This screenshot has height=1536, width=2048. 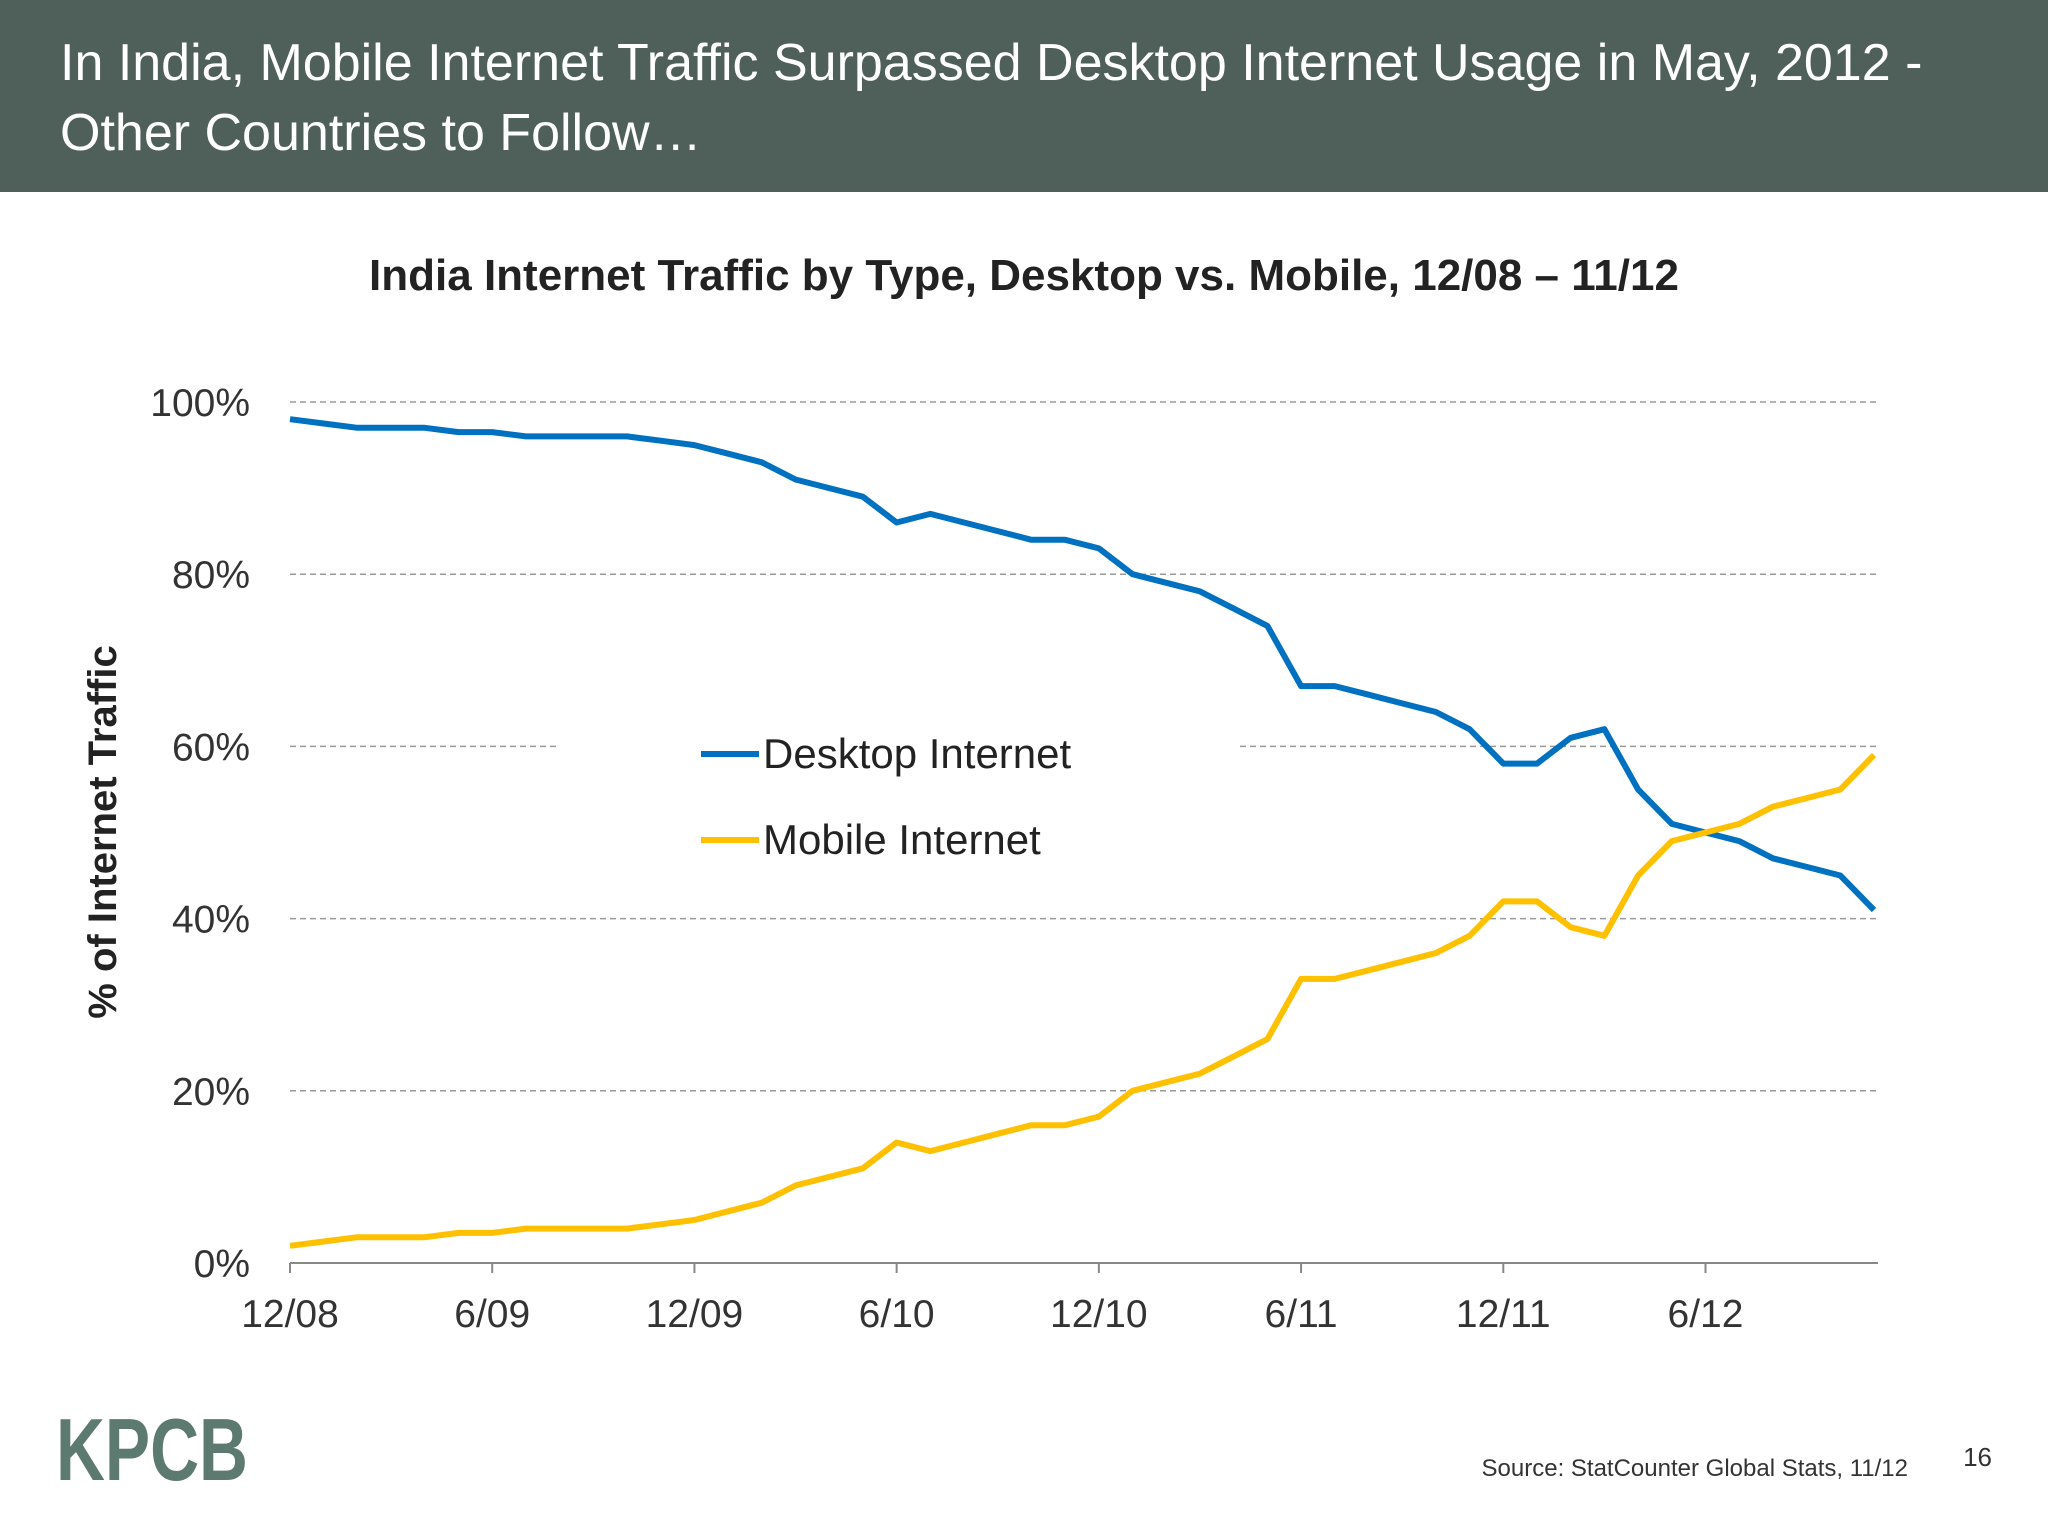 What do you see at coordinates (492, 1314) in the screenshot?
I see `x-tick-label: 6/09` at bounding box center [492, 1314].